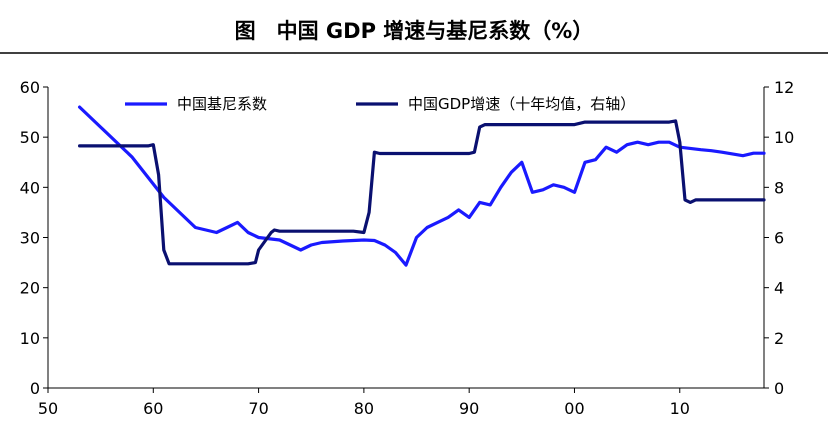 Image resolution: width=828 pixels, height=427 pixels. I want to click on y-left-tick-label: 40, so click(30, 187).